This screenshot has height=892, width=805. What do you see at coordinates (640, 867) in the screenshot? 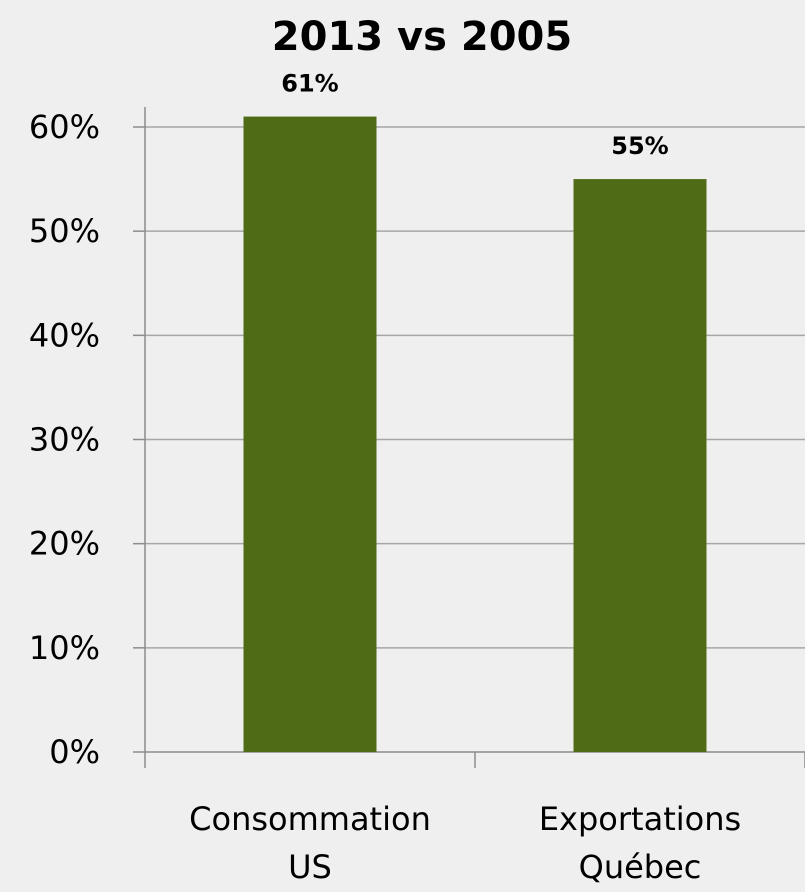
I see `x-category-label: Québec` at bounding box center [640, 867].